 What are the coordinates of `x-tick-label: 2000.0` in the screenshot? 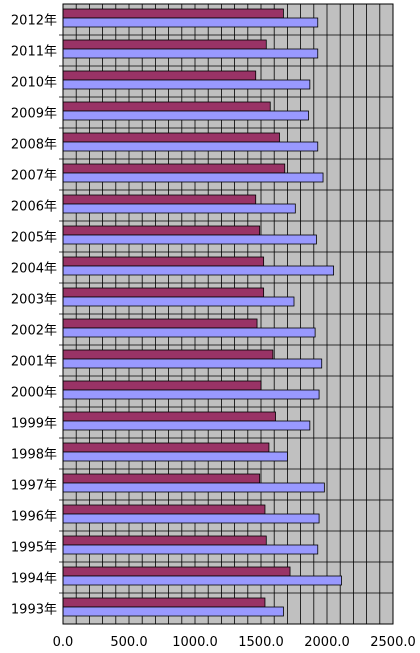 It's located at (327, 642).